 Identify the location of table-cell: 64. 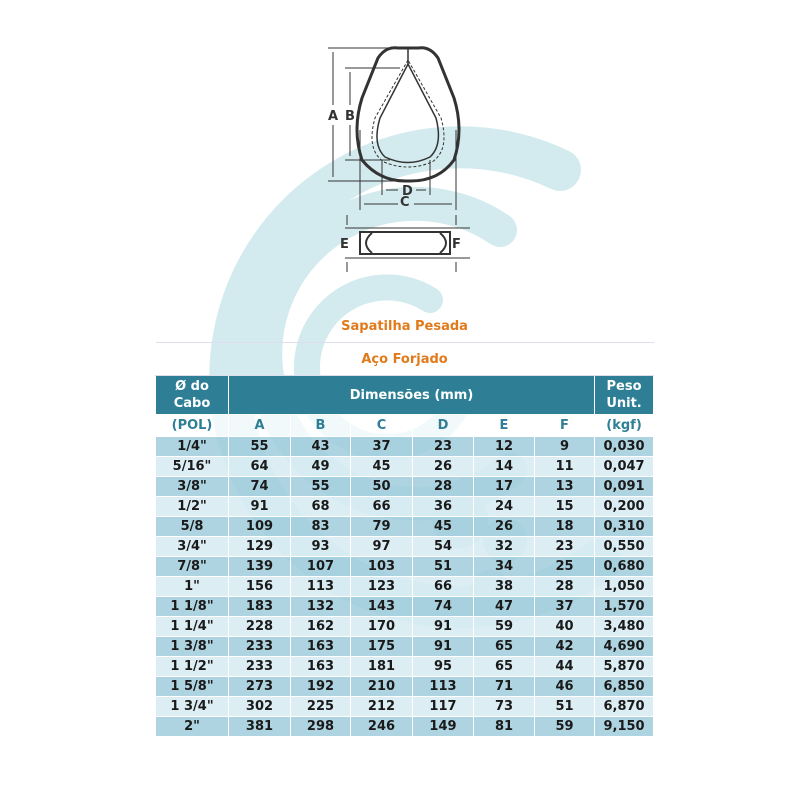
(259, 466).